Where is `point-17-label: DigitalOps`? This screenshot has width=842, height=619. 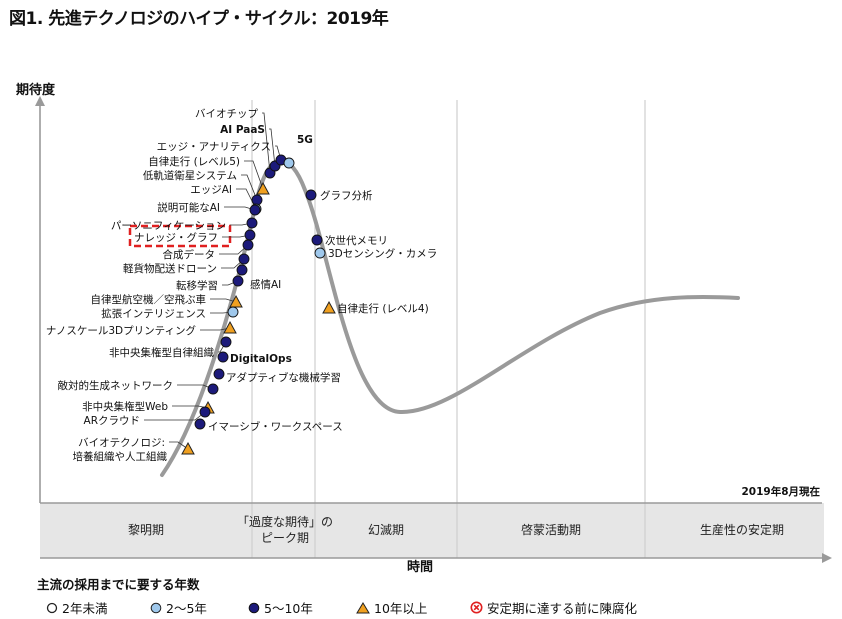
point-17-label: DigitalOps is located at coordinates (261, 359).